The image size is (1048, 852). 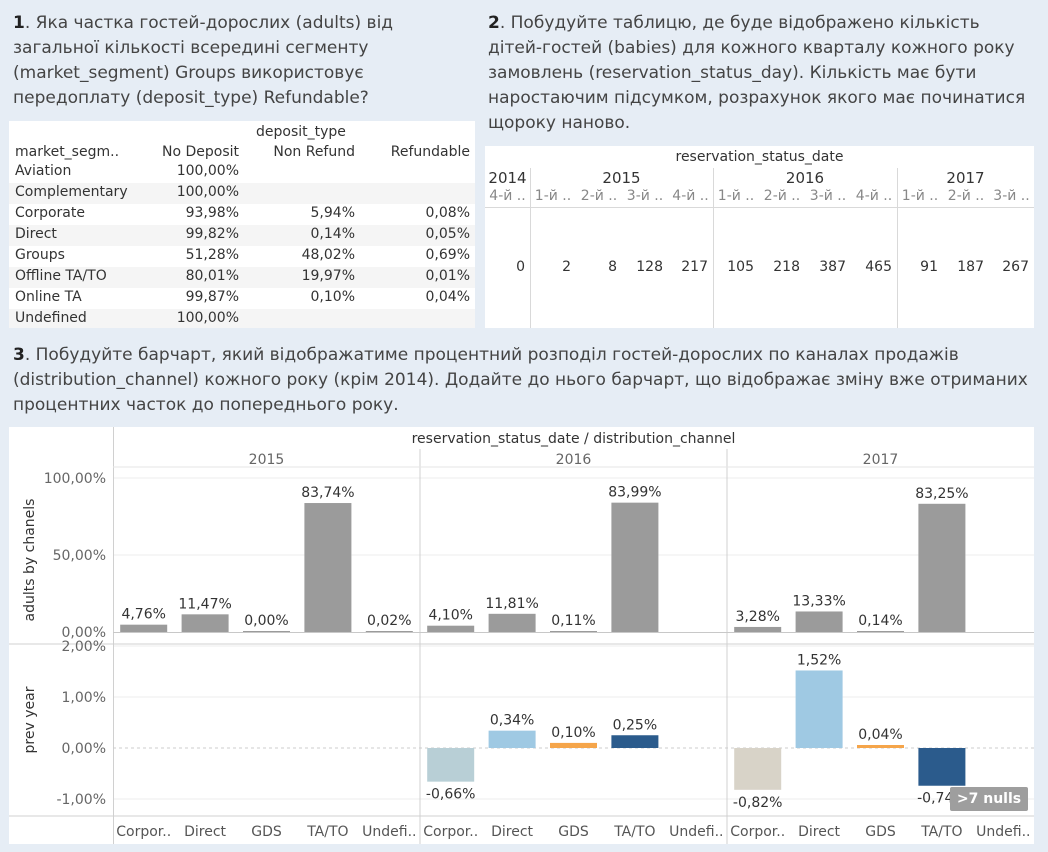 I want to click on babies-running-total: 465, so click(x=878, y=267).